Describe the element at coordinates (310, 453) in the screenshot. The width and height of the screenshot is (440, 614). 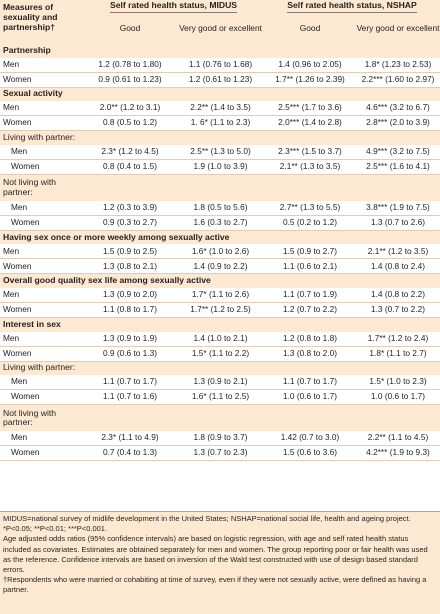
I see `nshap-good-cell: 1.5 (0.6 to 3.6)` at that location.